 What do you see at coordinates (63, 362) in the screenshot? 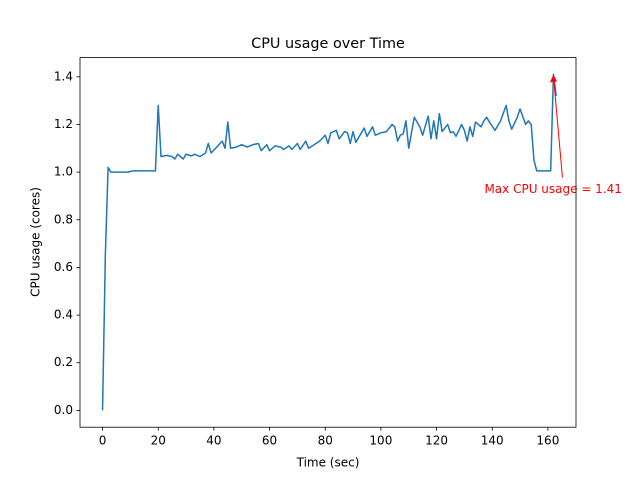
I see `y-tick-label: 0.2` at bounding box center [63, 362].